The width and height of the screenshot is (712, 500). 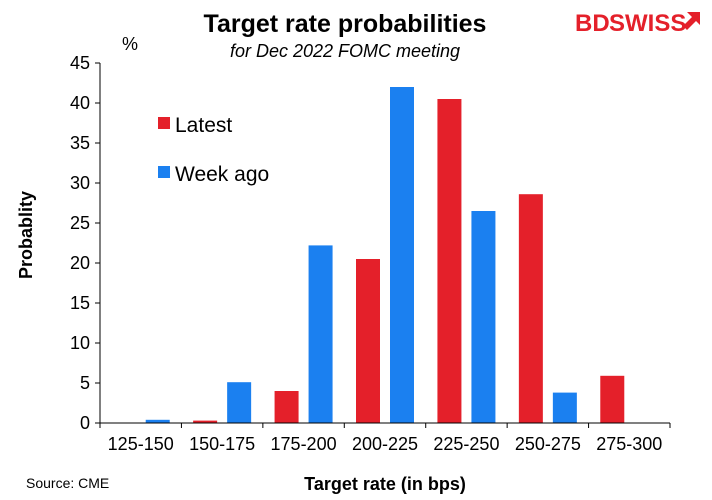 I want to click on logo-text-bd: BD, so click(x=592, y=23).